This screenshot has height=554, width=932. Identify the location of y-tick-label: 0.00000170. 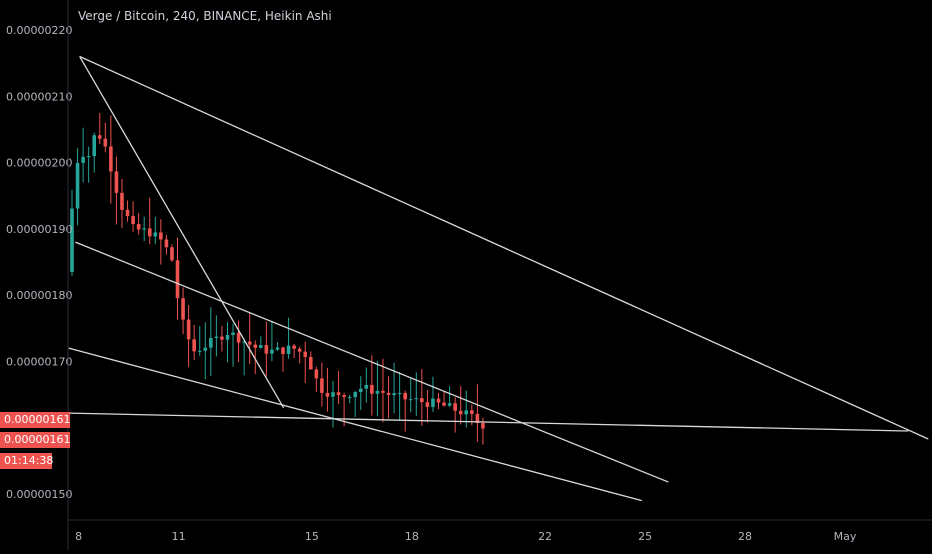
(39, 361).